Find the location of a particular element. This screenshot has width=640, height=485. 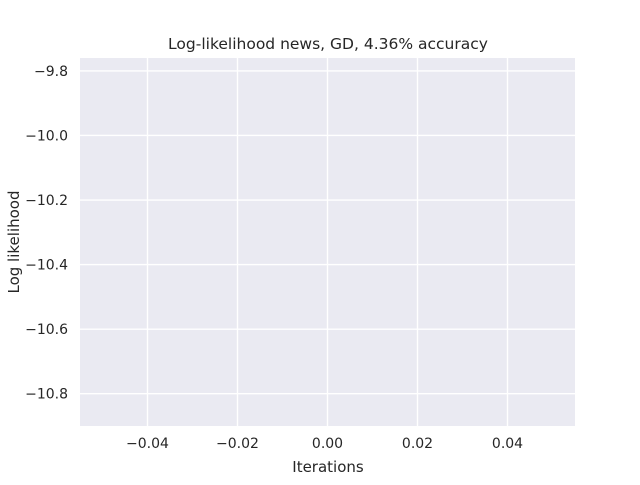

x-tick-labels: −0.04 −0.02 0.00 0.02 0.04 is located at coordinates (324, 444).